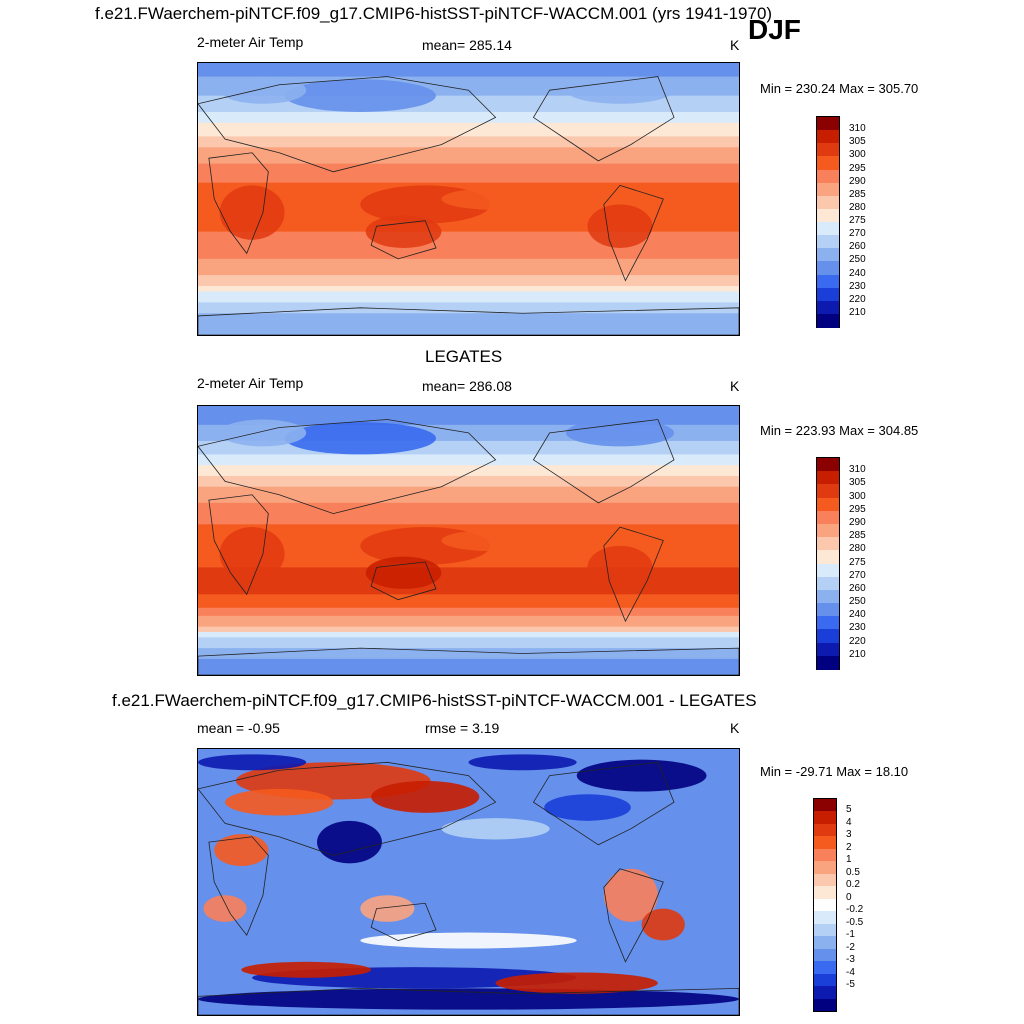 The width and height of the screenshot is (1024, 1024). What do you see at coordinates (250, 383) in the screenshot?
I see `variable-label: 2-meter Air Temp` at bounding box center [250, 383].